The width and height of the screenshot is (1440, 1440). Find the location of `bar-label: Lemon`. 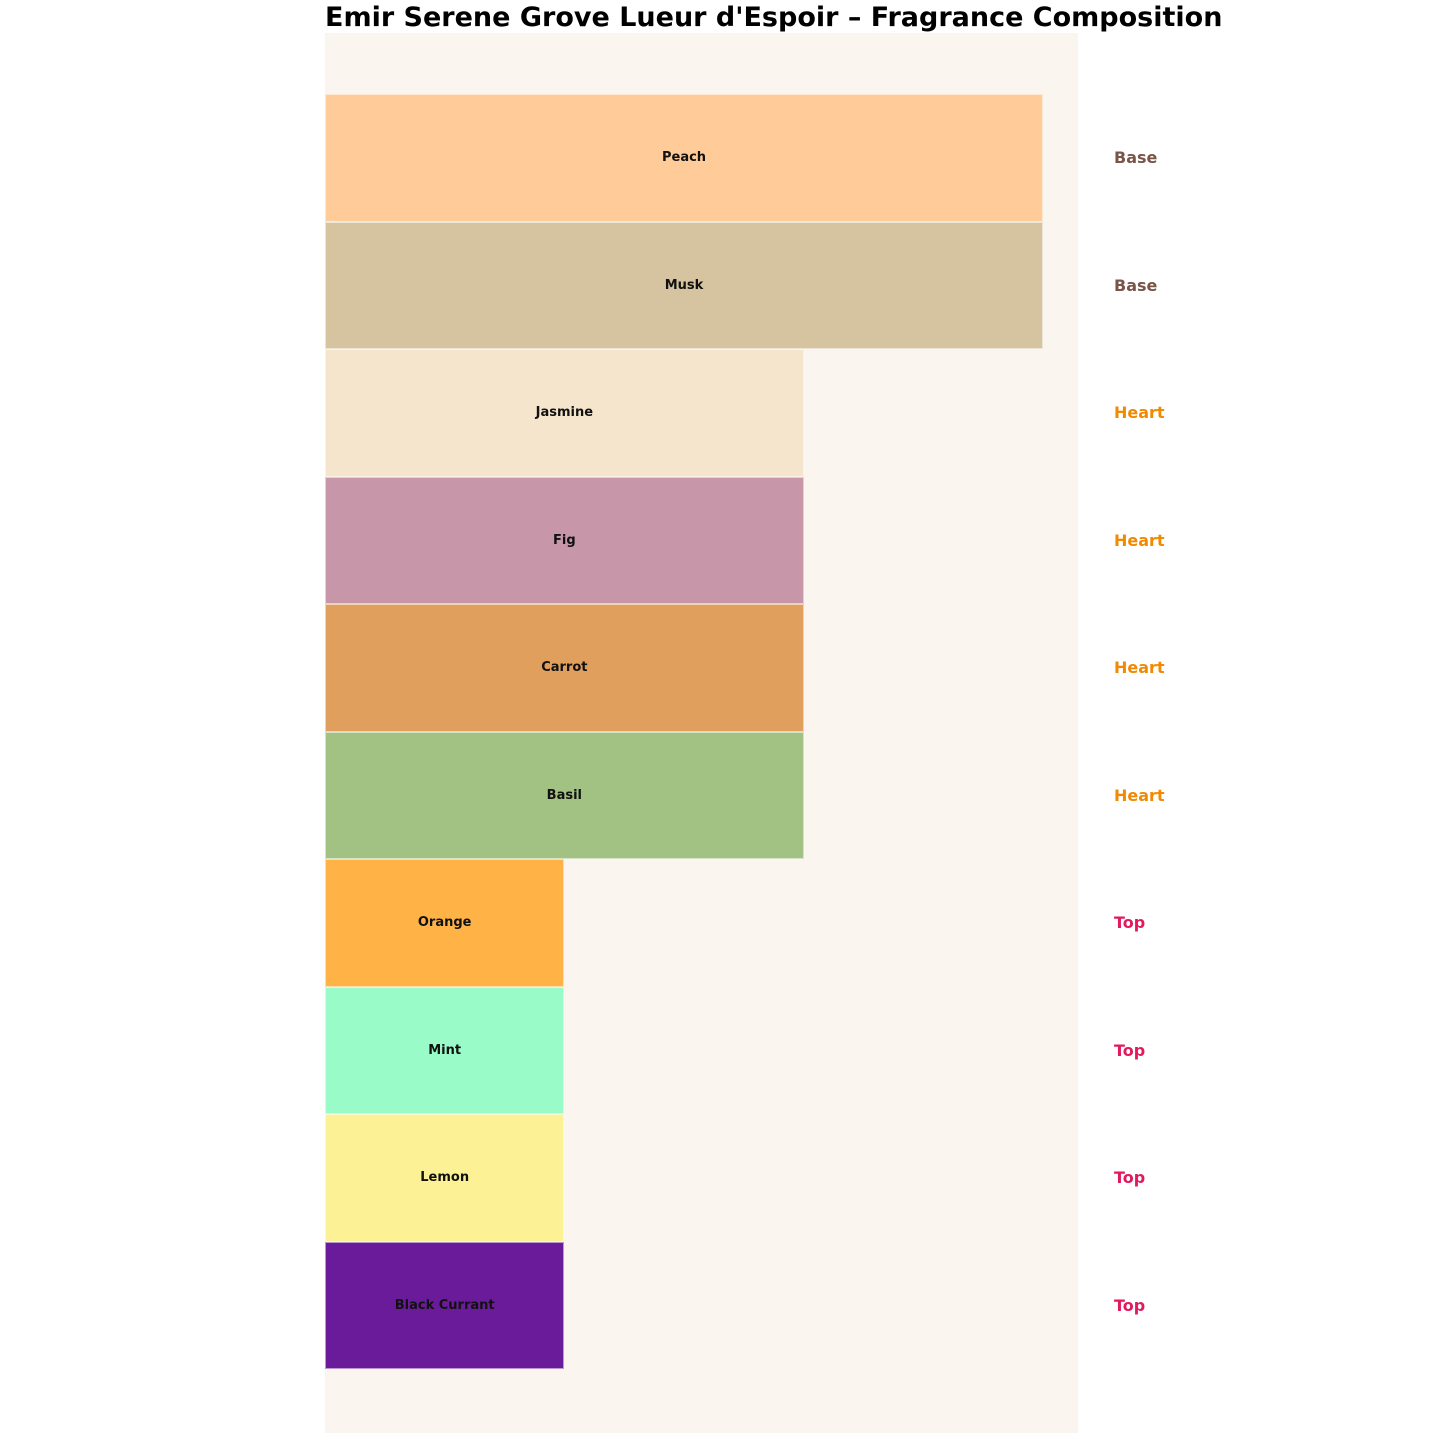

bar-label: Lemon is located at coordinates (445, 1178).